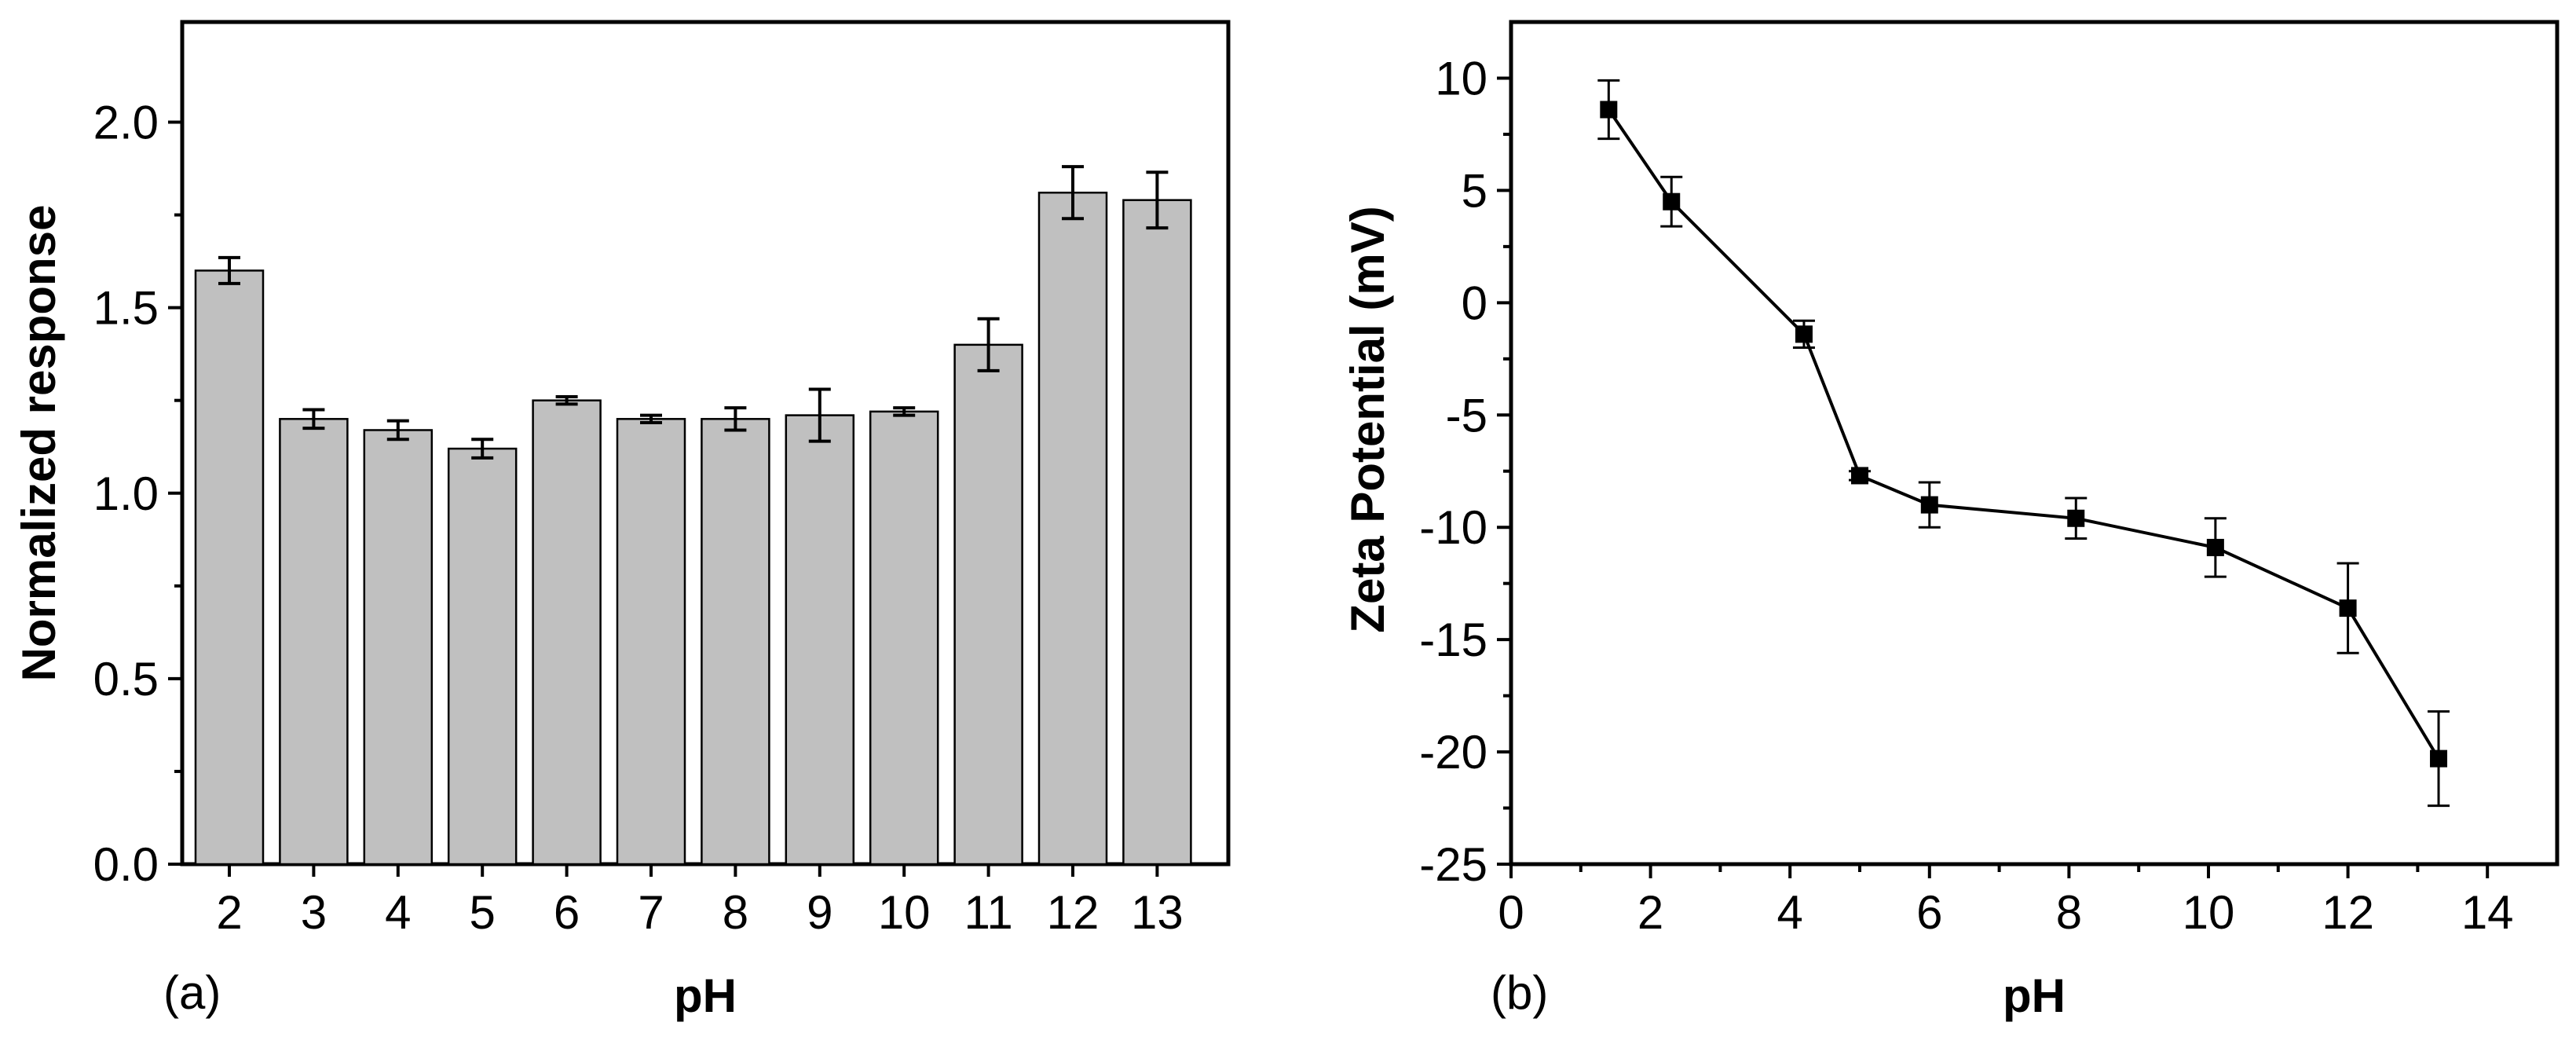 Image resolution: width=2576 pixels, height=1037 pixels. What do you see at coordinates (2035, 996) in the screenshot?
I see `panel-b-x-axis-title: pH` at bounding box center [2035, 996].